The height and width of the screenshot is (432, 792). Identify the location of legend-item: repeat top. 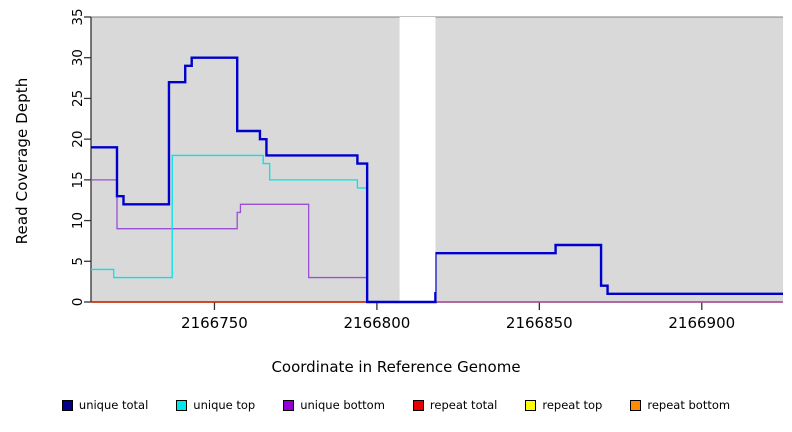
(563, 405).